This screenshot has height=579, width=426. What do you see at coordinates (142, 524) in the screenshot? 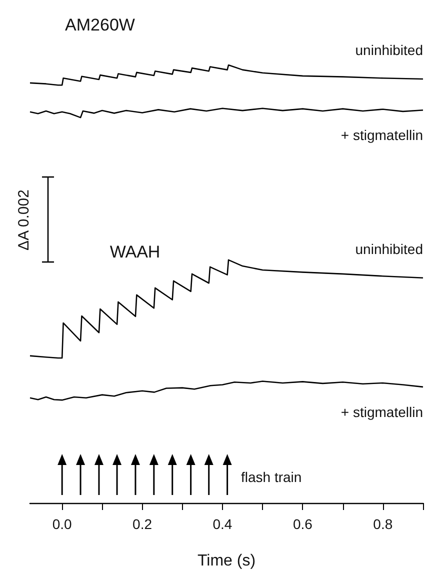
I see `x-tick-label: 0.2` at bounding box center [142, 524].